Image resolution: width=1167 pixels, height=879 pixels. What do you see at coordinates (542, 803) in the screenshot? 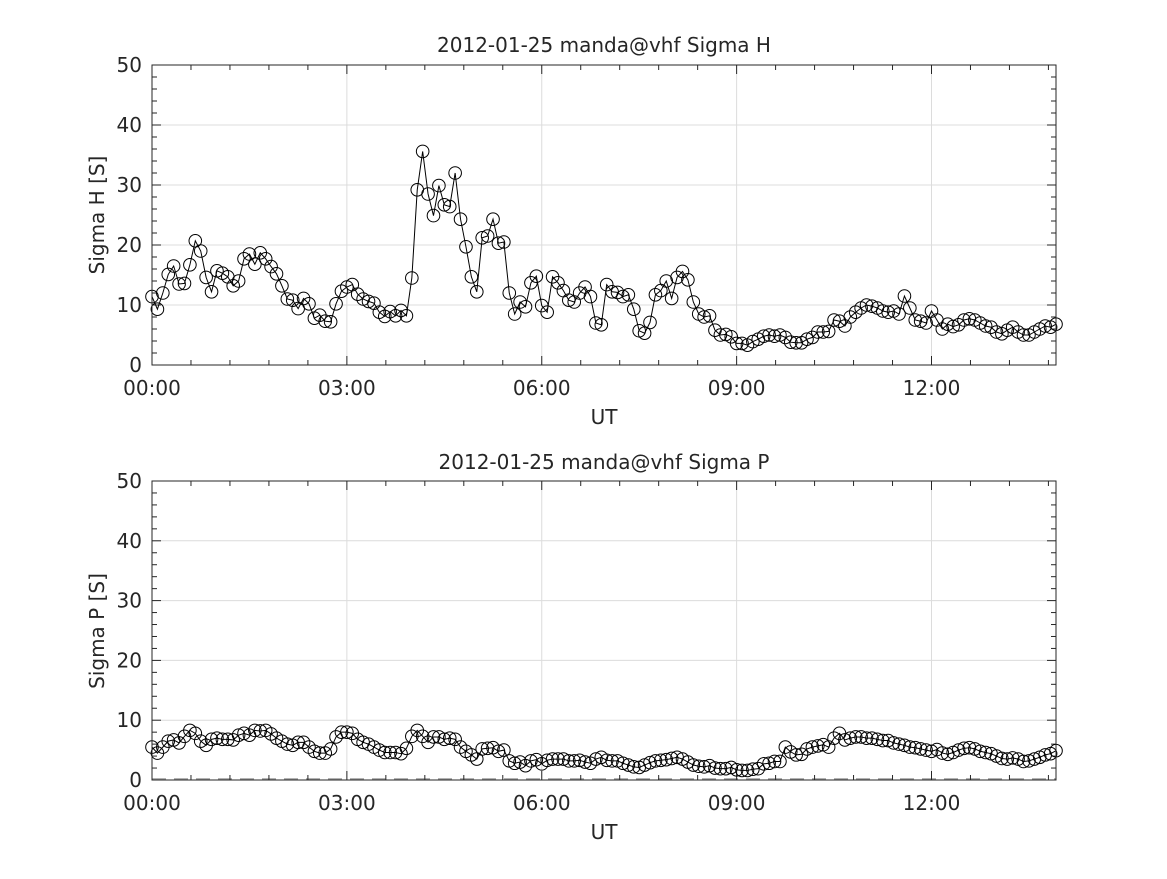
I see `x-tick-label: 06:00` at bounding box center [542, 803].